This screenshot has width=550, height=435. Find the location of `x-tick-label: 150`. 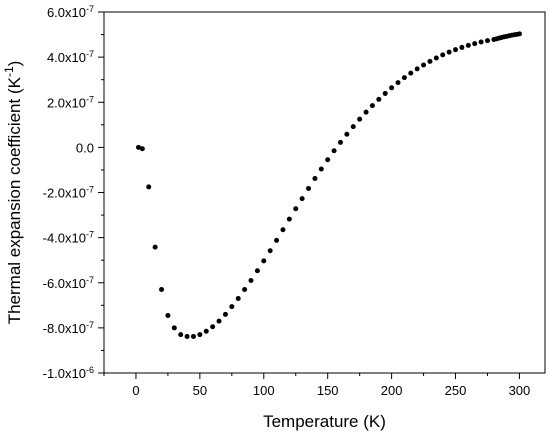

x-tick-label: 150 is located at coordinates (328, 390).